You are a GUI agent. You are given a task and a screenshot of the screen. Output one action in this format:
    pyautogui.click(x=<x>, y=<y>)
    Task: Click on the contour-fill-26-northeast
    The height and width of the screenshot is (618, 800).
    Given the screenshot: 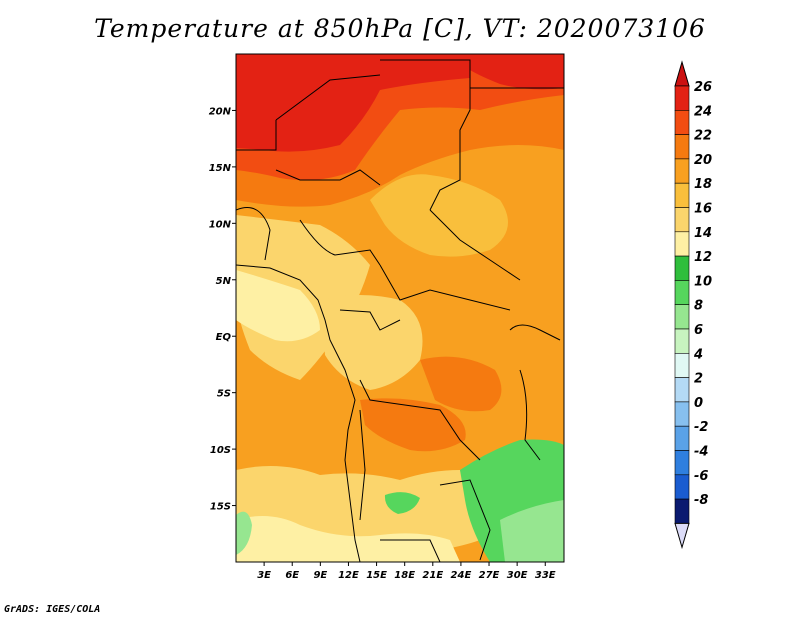 What is the action you would take?
    pyautogui.click(x=517, y=72)
    